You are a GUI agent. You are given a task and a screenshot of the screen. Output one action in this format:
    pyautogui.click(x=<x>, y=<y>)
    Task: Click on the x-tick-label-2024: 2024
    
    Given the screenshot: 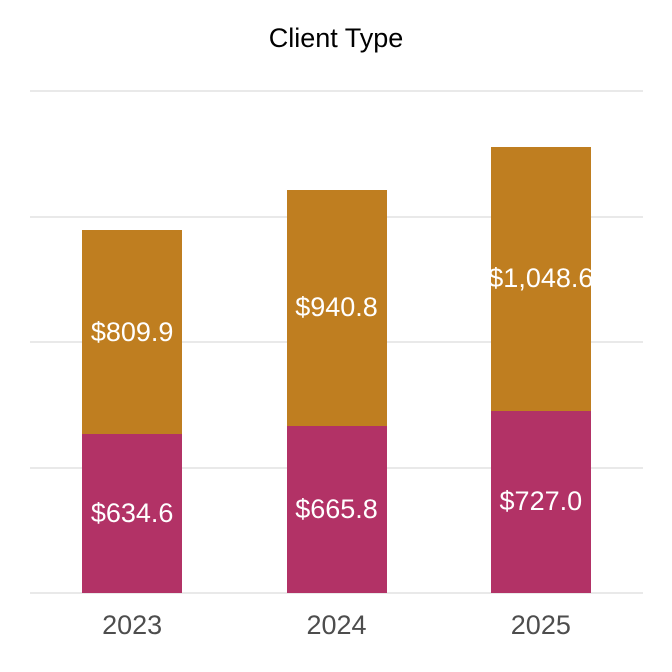 What is the action you would take?
    pyautogui.click(x=336, y=625)
    